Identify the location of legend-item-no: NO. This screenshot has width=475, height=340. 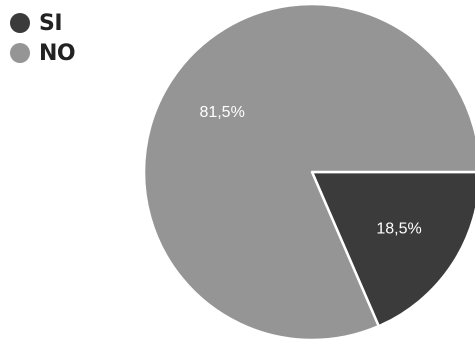
(43, 53).